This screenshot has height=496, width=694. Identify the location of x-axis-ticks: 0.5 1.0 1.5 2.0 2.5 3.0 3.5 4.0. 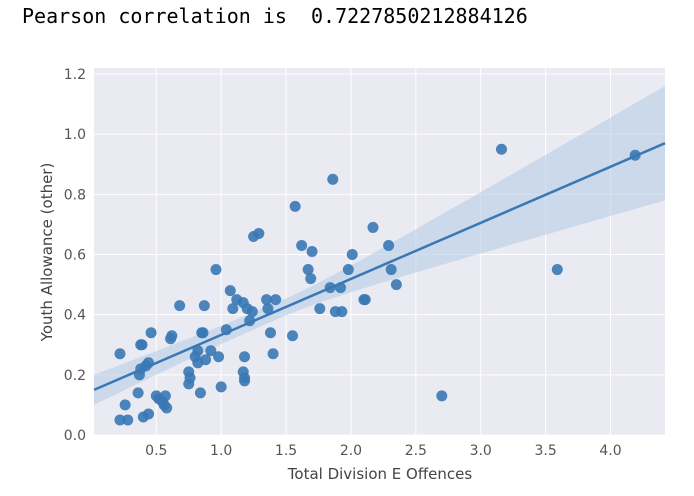
(383, 451).